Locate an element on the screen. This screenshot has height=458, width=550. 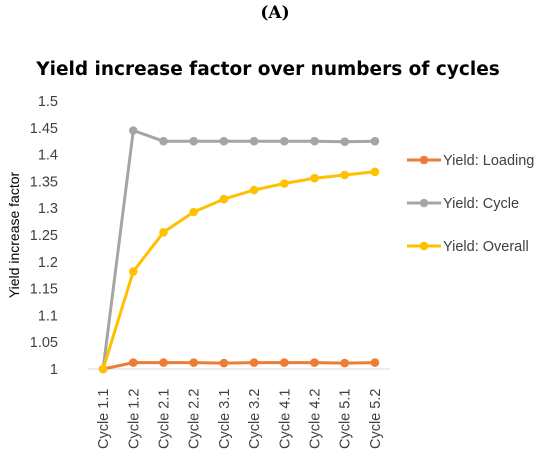
legend-item: Yield: Loading is located at coordinates (470, 161).